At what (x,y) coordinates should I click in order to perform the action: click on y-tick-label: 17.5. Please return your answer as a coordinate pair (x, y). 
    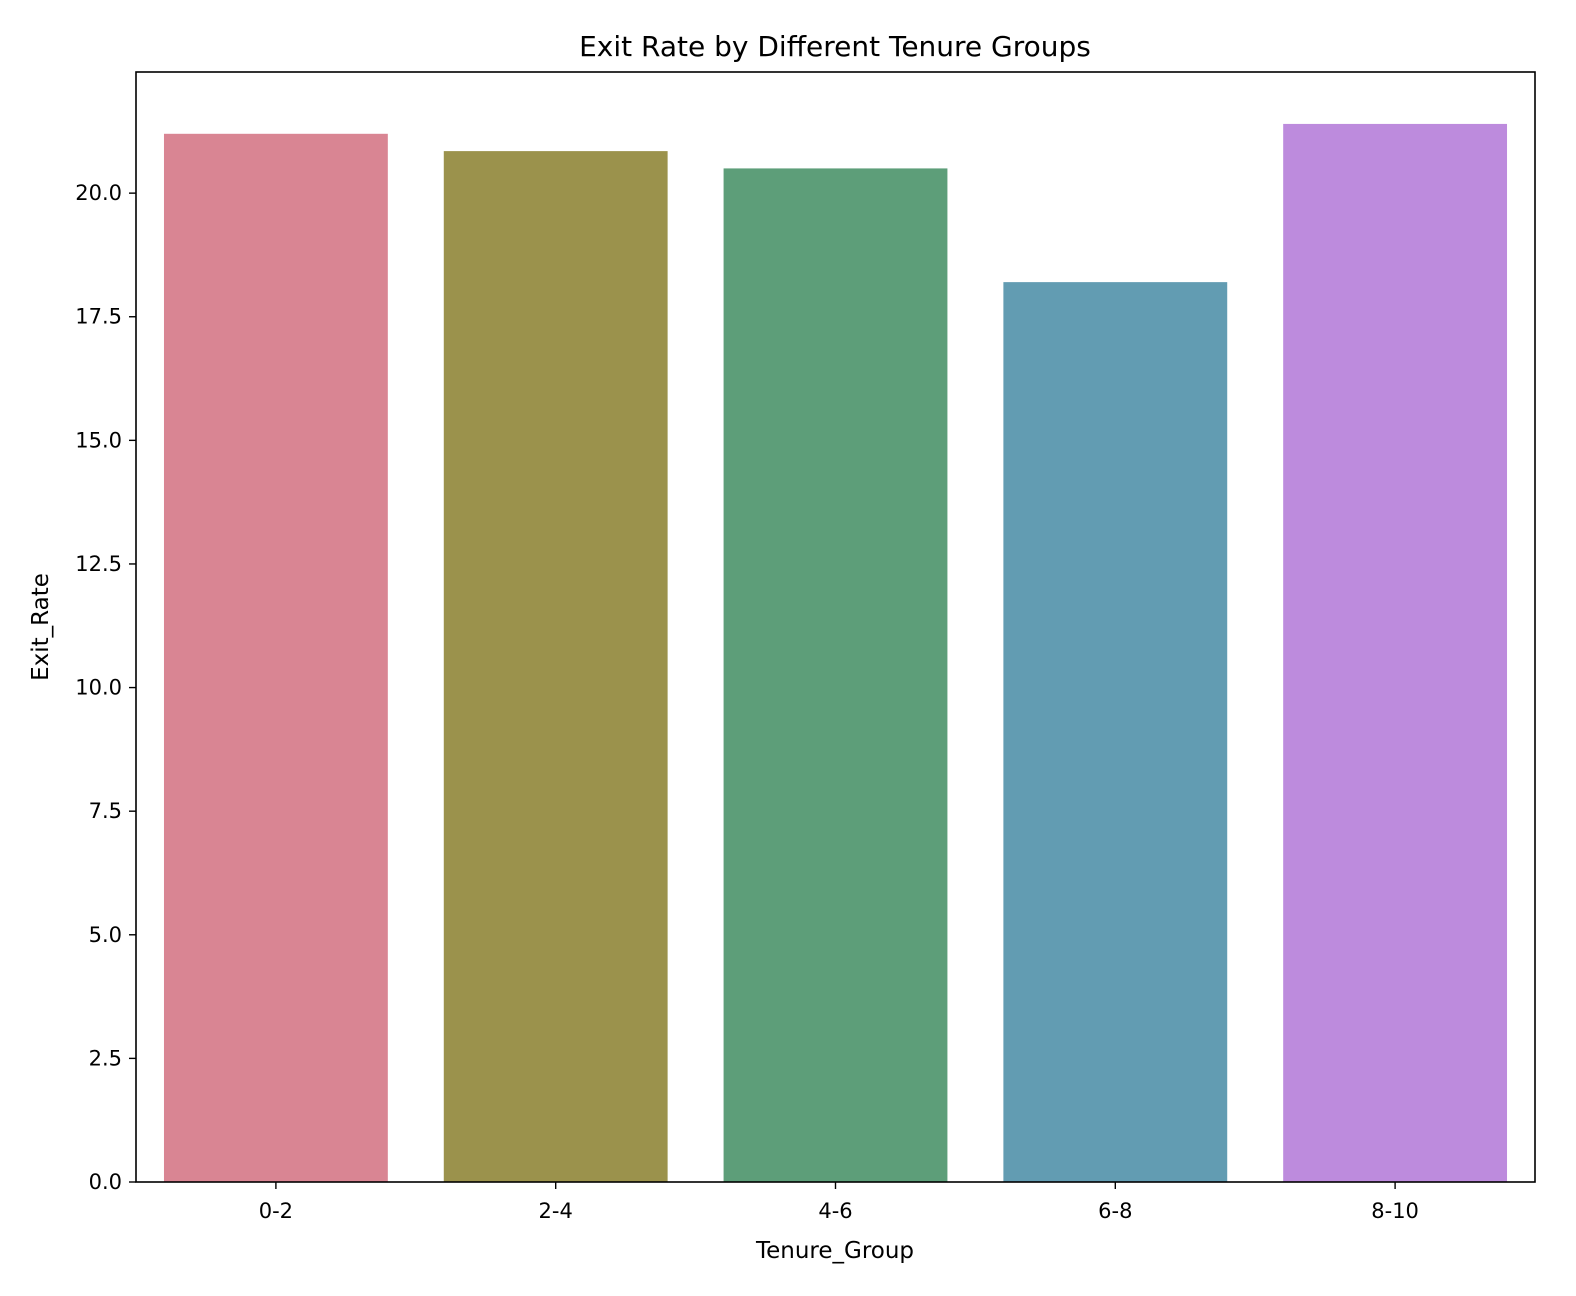
    Looking at the image, I should click on (98, 317).